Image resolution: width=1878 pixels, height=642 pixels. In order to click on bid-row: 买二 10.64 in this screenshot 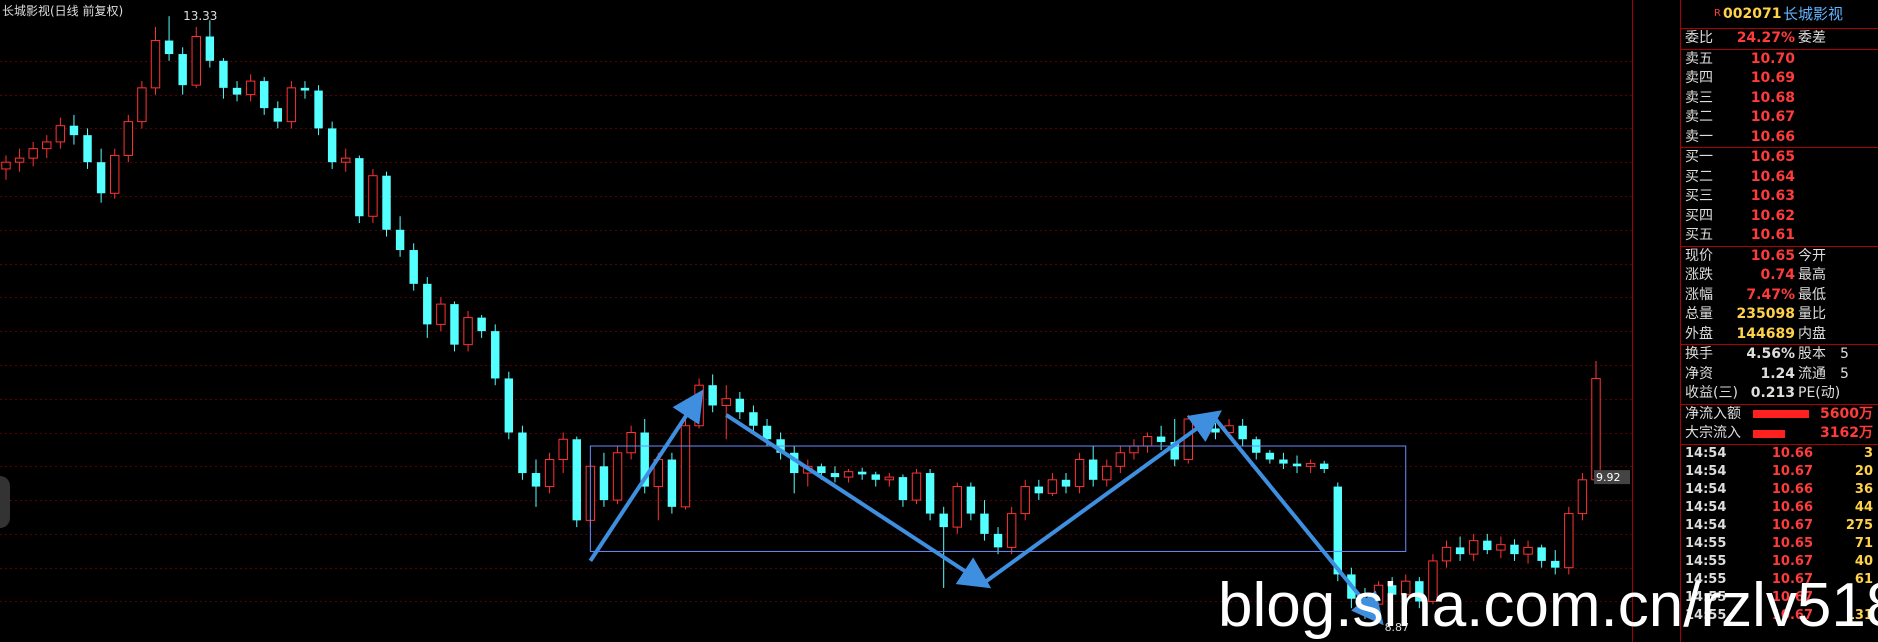, I will do `click(1779, 178)`.